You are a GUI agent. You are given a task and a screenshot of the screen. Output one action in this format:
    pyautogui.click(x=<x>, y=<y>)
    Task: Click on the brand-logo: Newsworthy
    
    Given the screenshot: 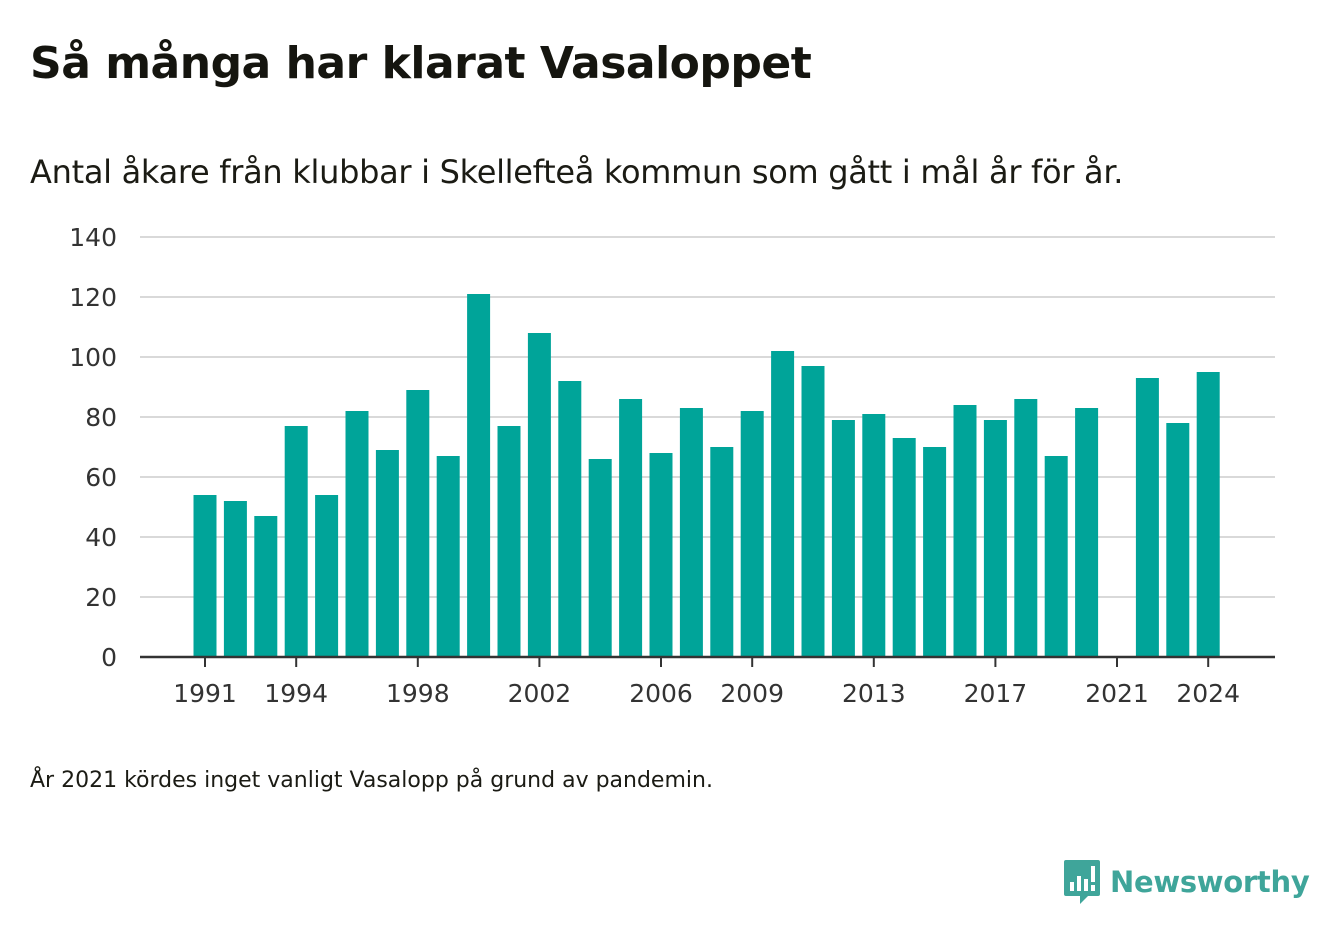 What is the action you would take?
    pyautogui.click(x=1186, y=882)
    